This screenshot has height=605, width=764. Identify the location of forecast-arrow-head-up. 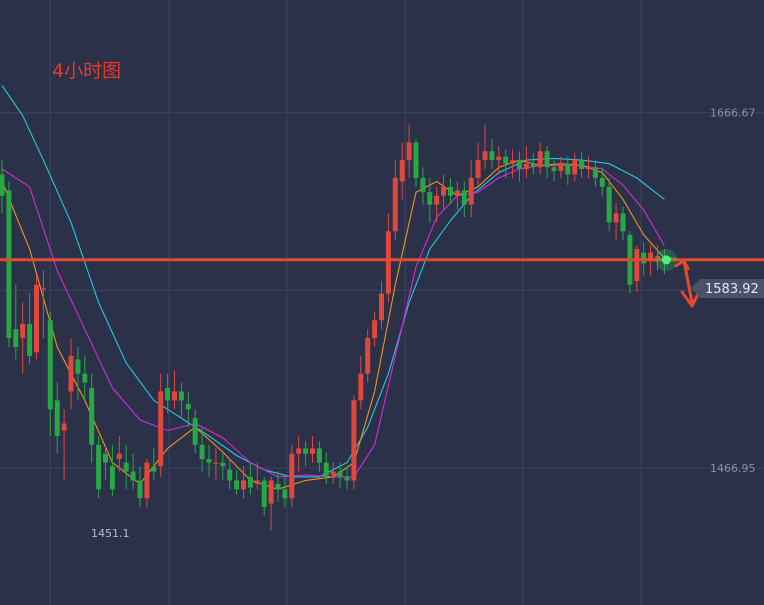
(682, 265).